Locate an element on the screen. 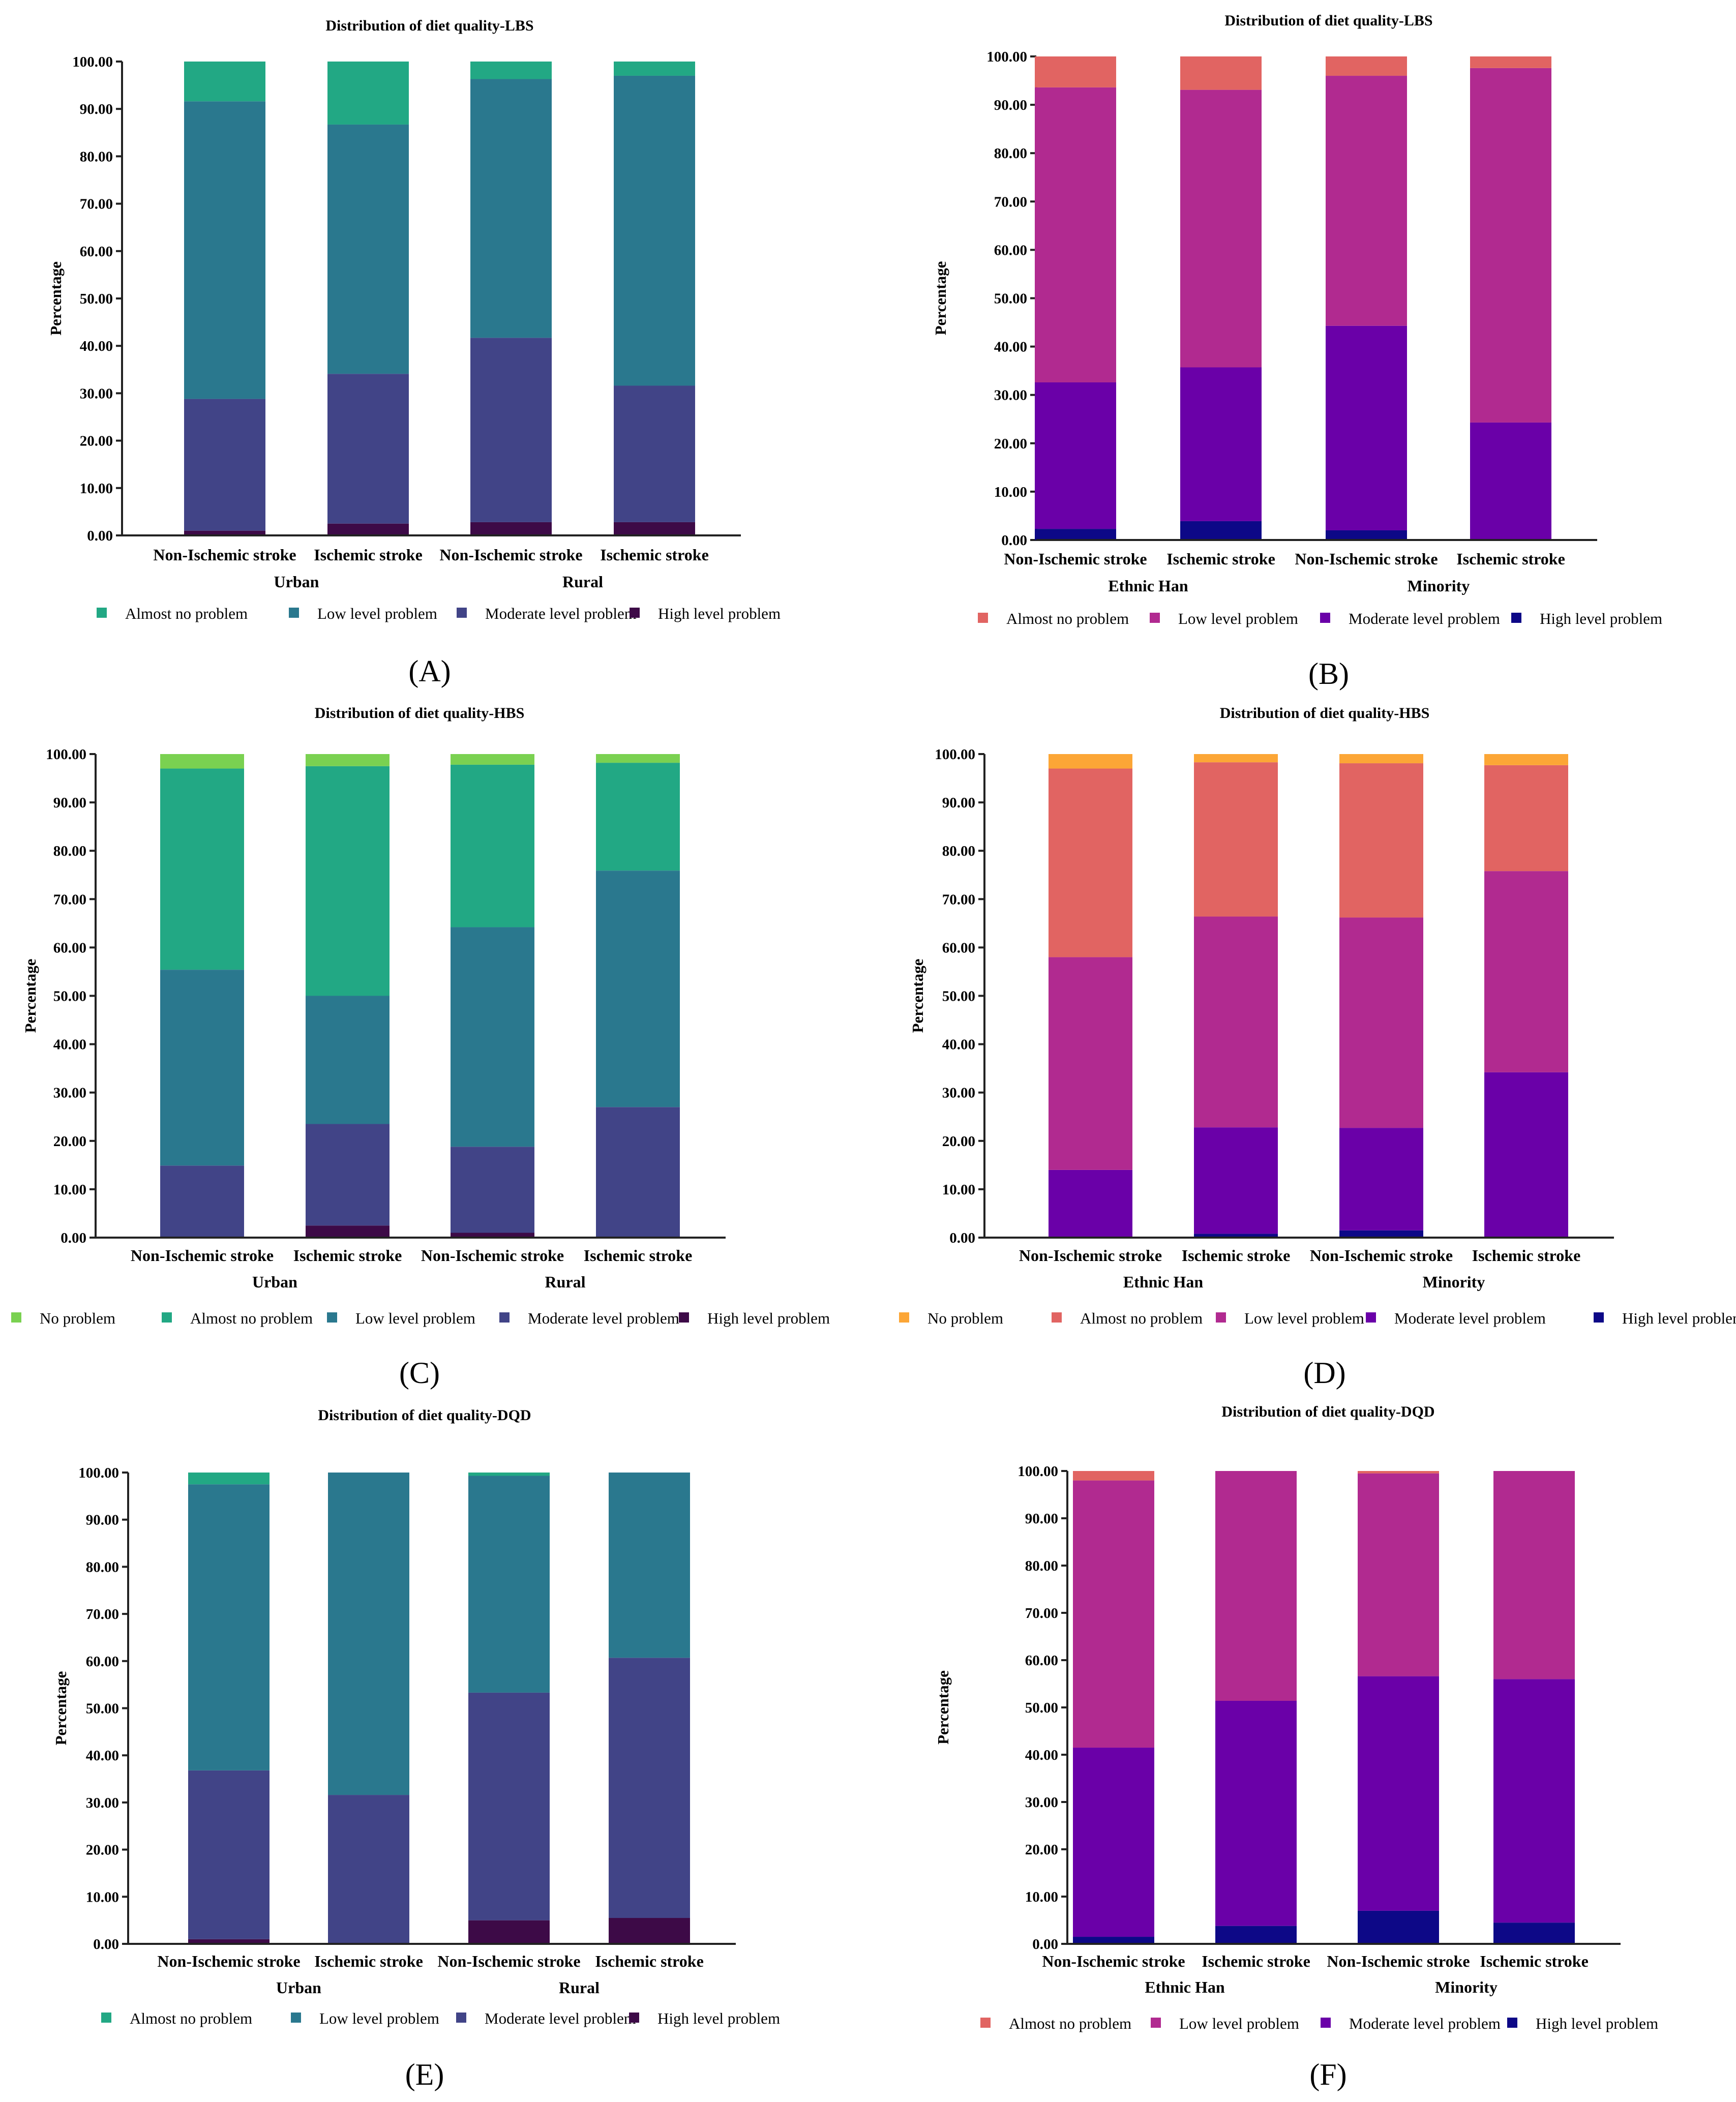 The image size is (1736, 2102). y-axis-label: Percentage is located at coordinates (940, 298).